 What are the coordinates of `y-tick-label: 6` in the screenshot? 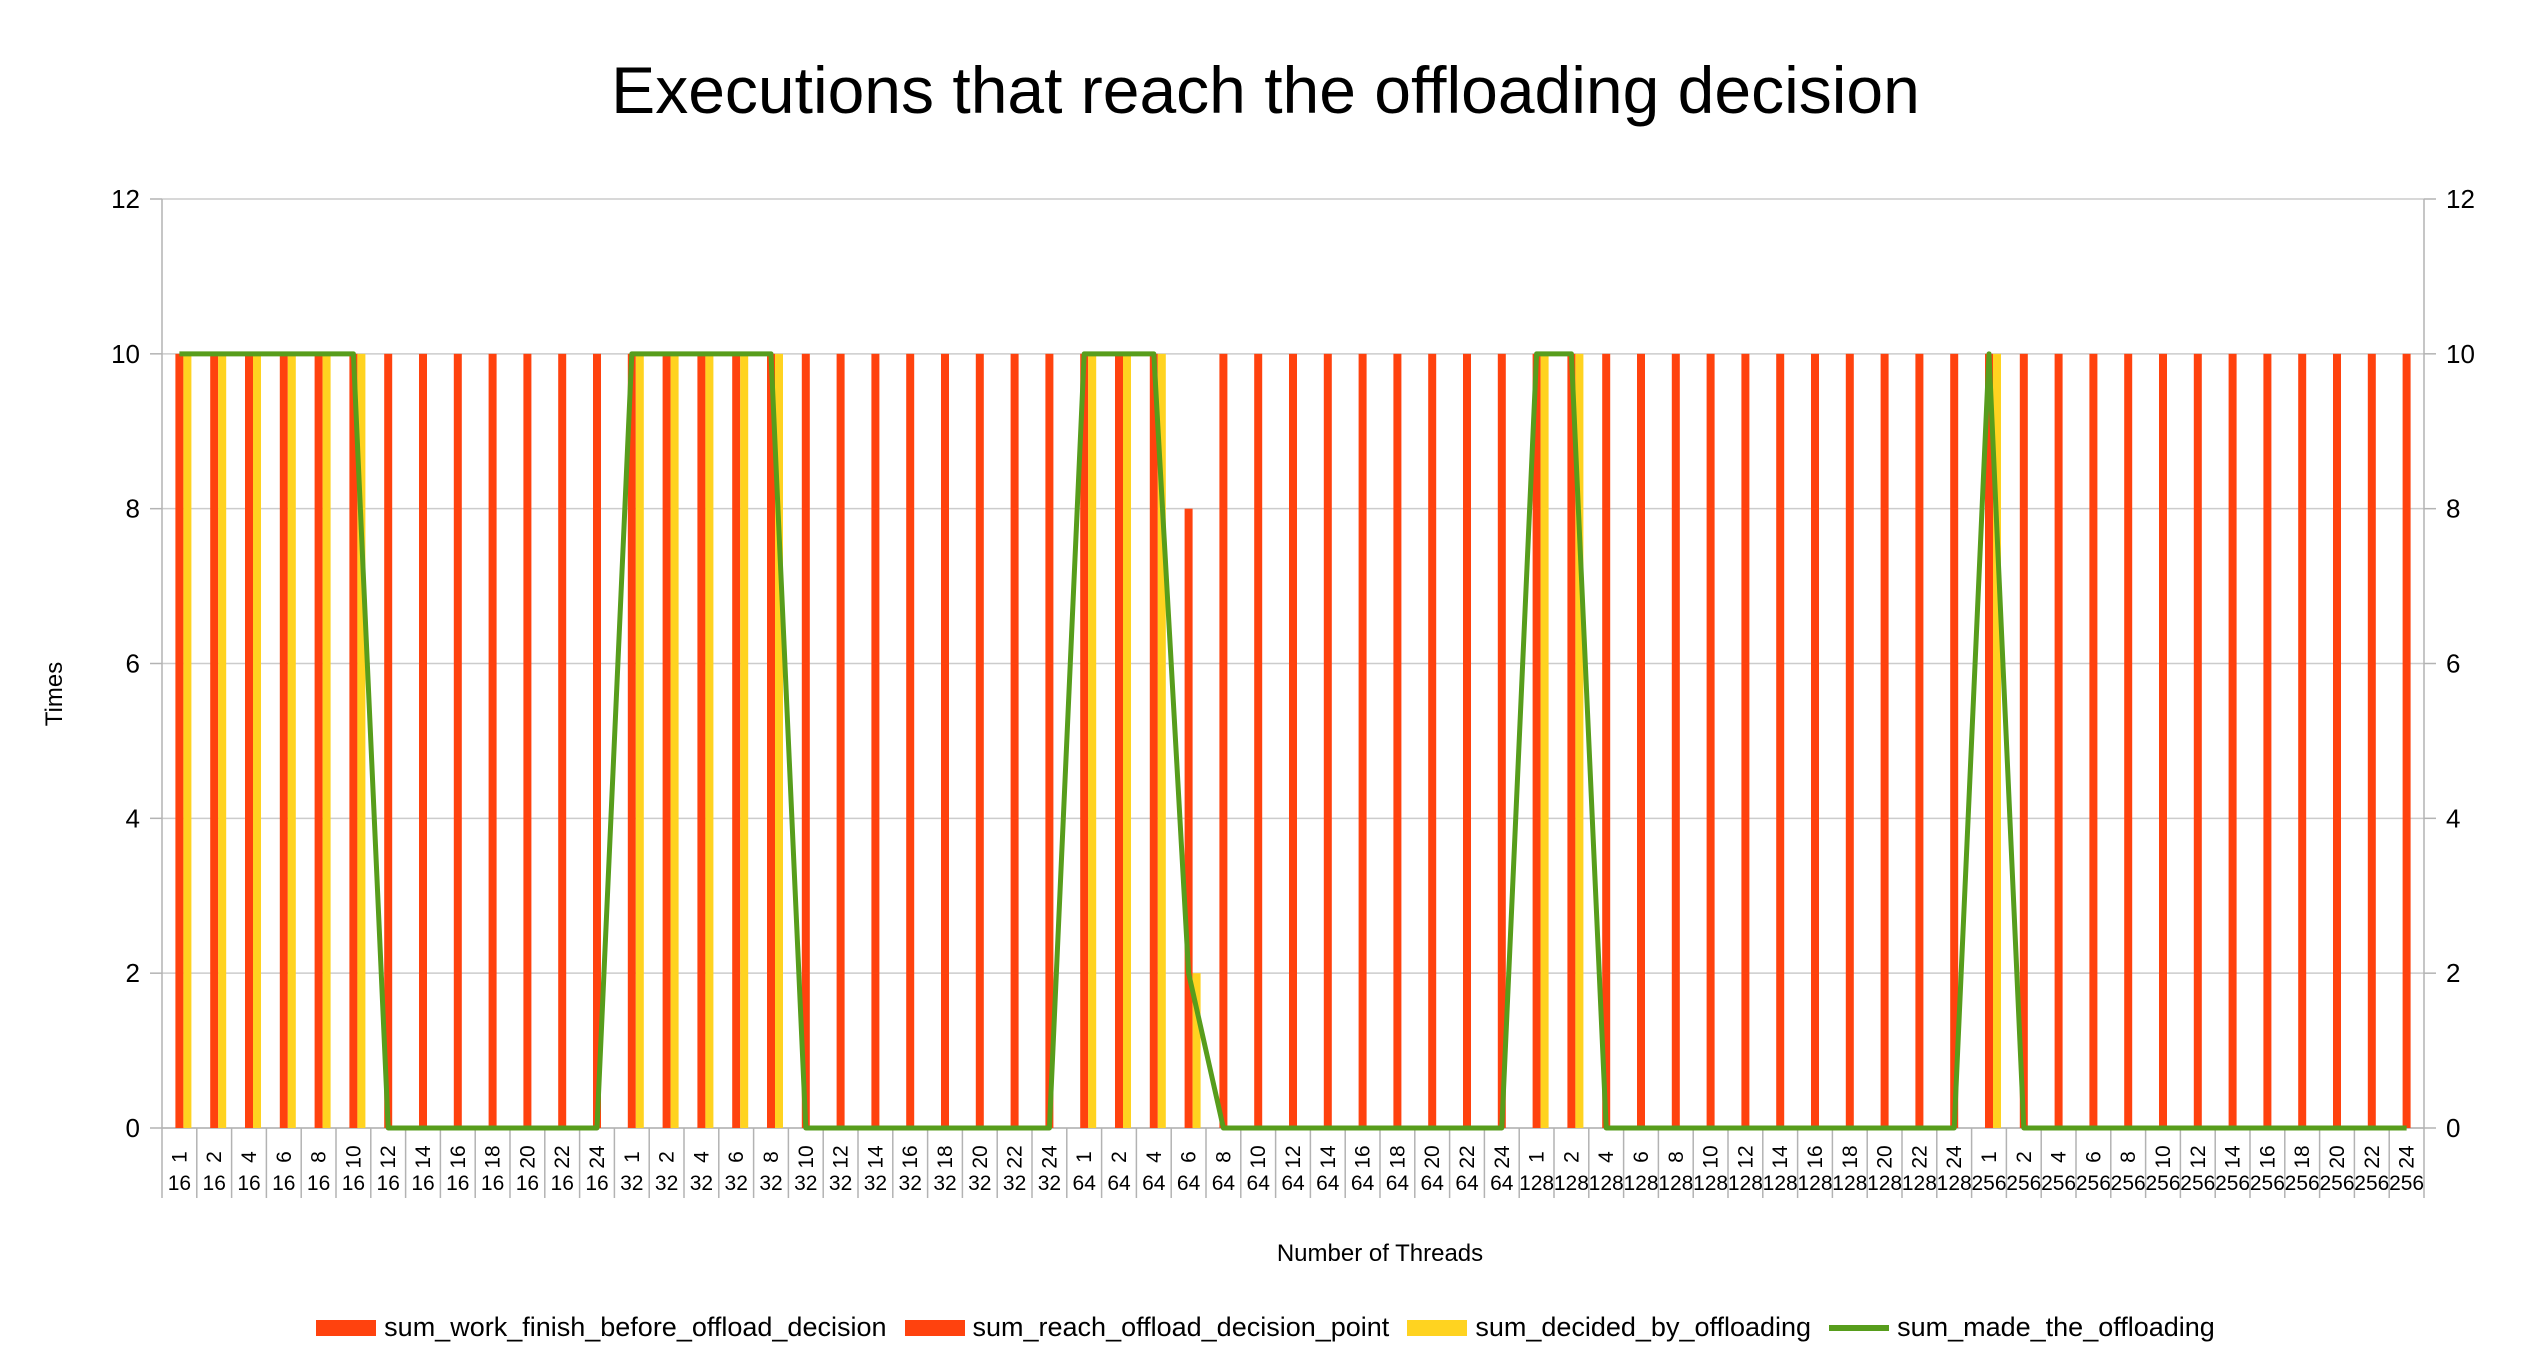 It's located at (133, 664).